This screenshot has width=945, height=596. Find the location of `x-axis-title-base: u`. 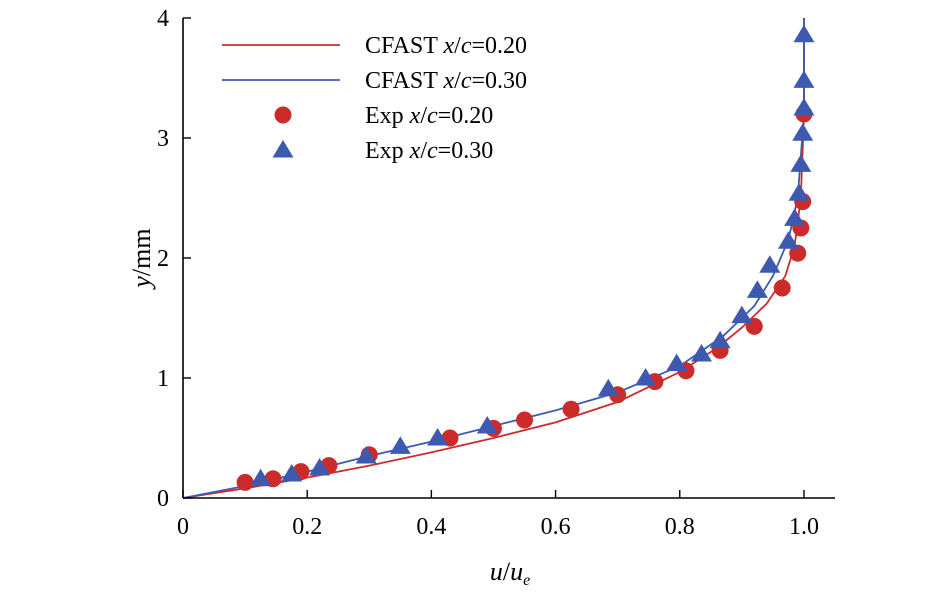

x-axis-title-base: u is located at coordinates (516, 571).